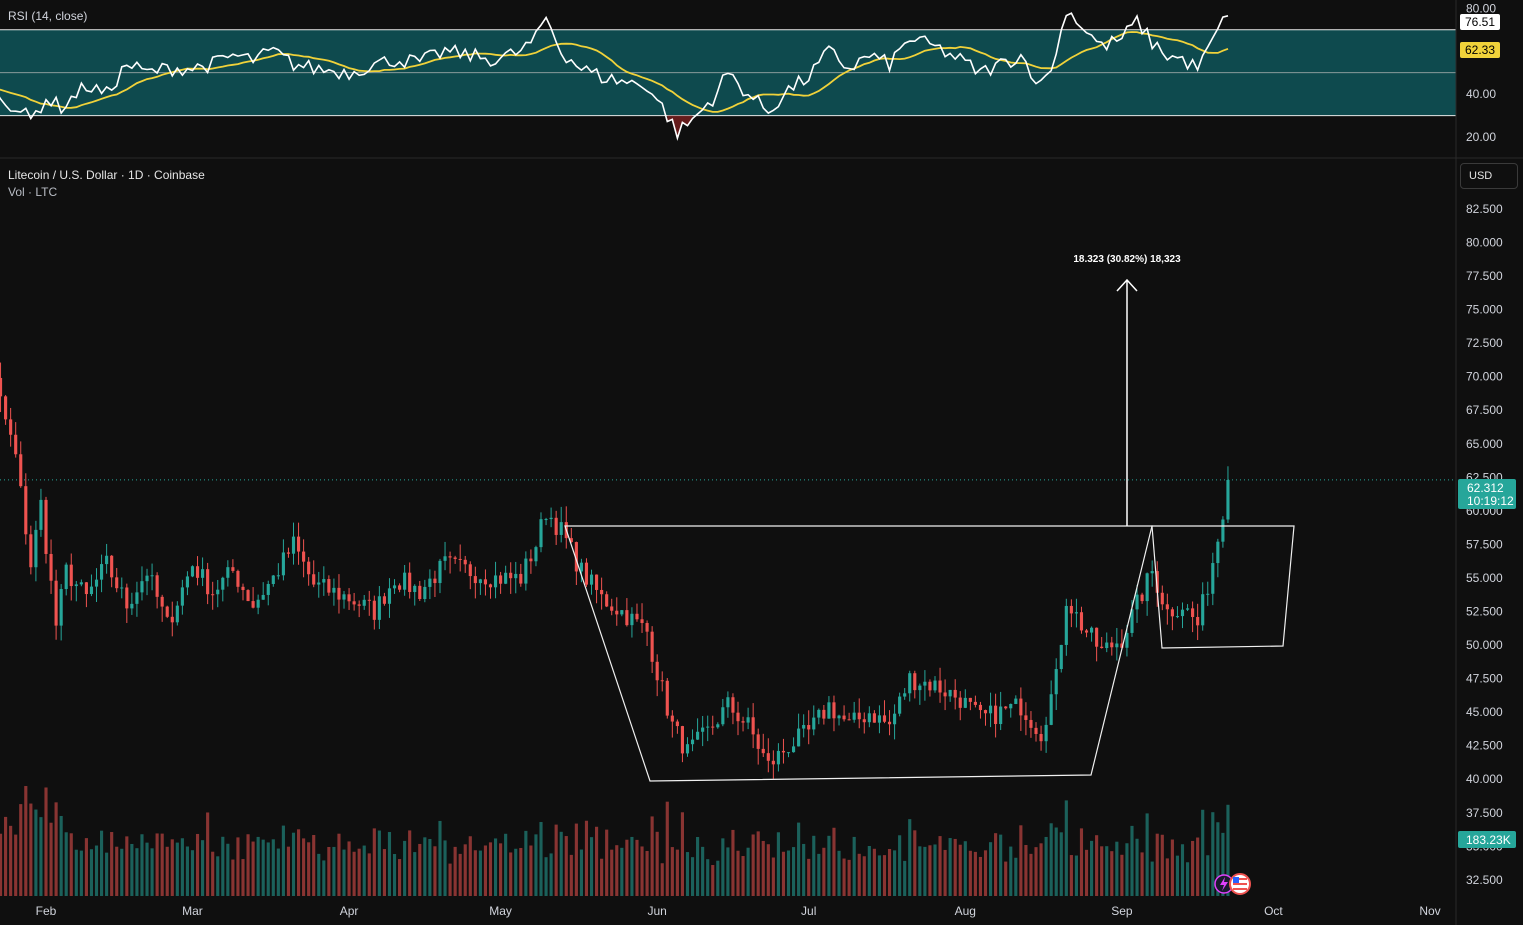 This screenshot has height=925, width=1523. Describe the element at coordinates (1484, 712) in the screenshot. I see `price-tick-label: 45.000` at that location.